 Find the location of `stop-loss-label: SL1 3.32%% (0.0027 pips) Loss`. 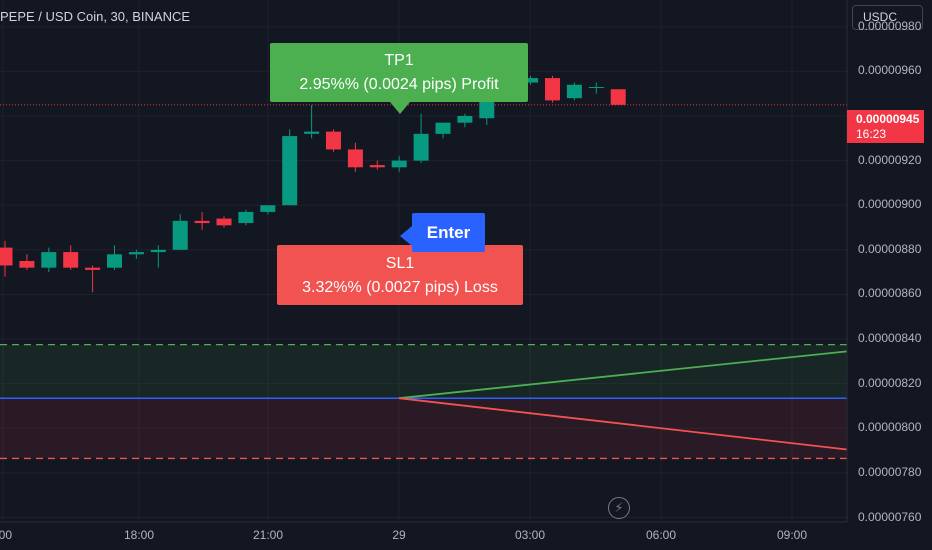

stop-loss-label: SL1 3.32%% (0.0027 pips) Loss is located at coordinates (400, 275).